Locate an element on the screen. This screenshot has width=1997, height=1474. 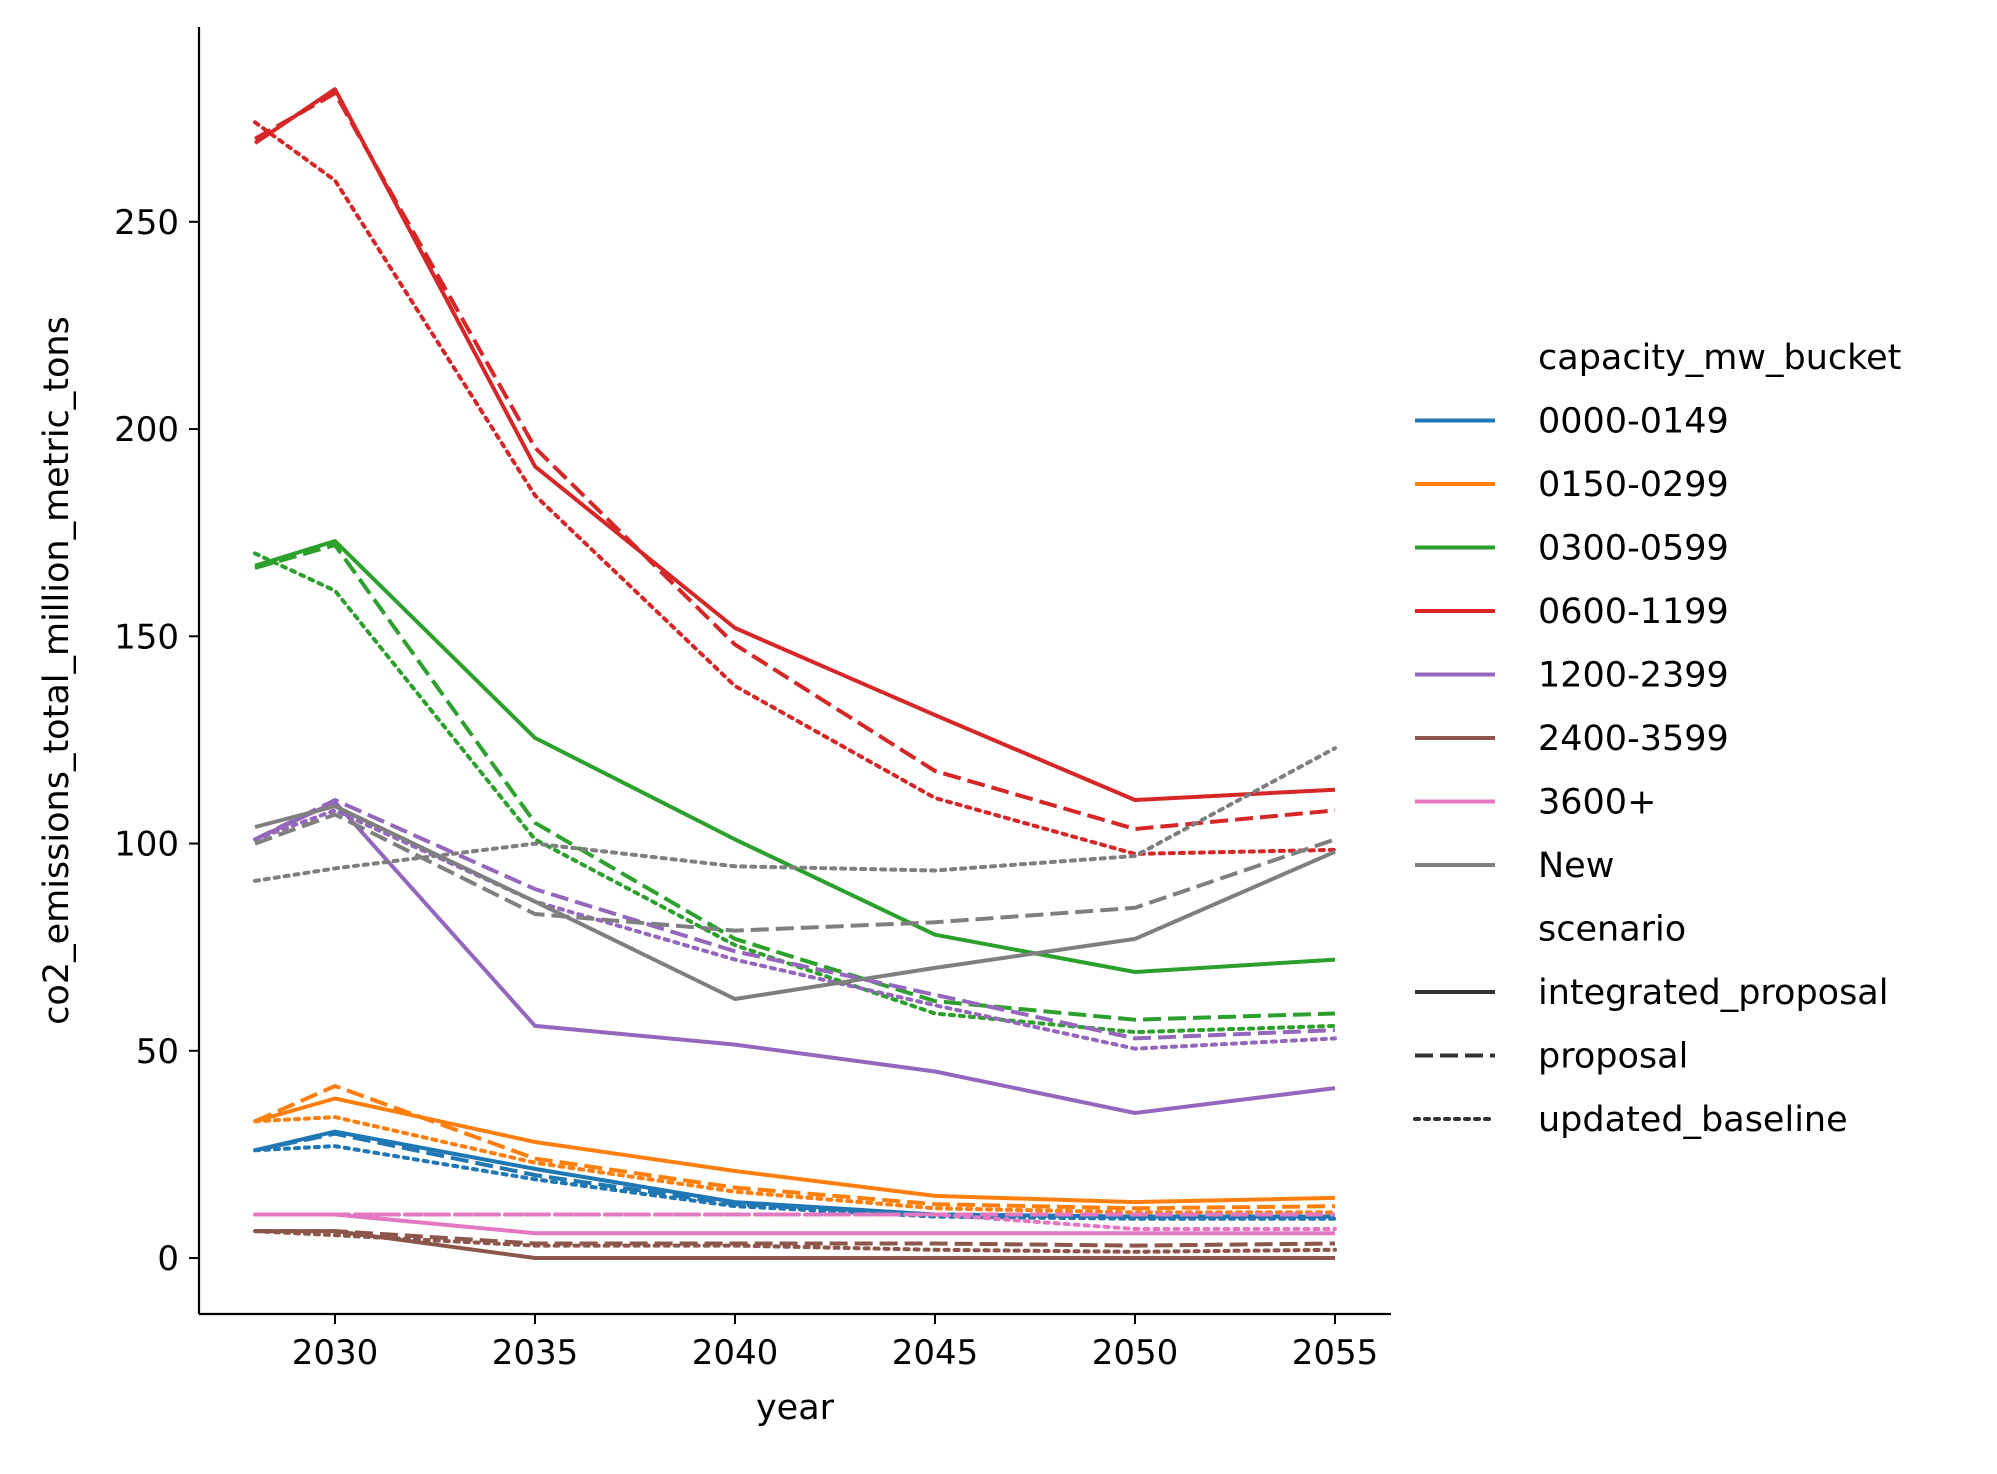
x-tick-label: 2035 is located at coordinates (535, 1353).